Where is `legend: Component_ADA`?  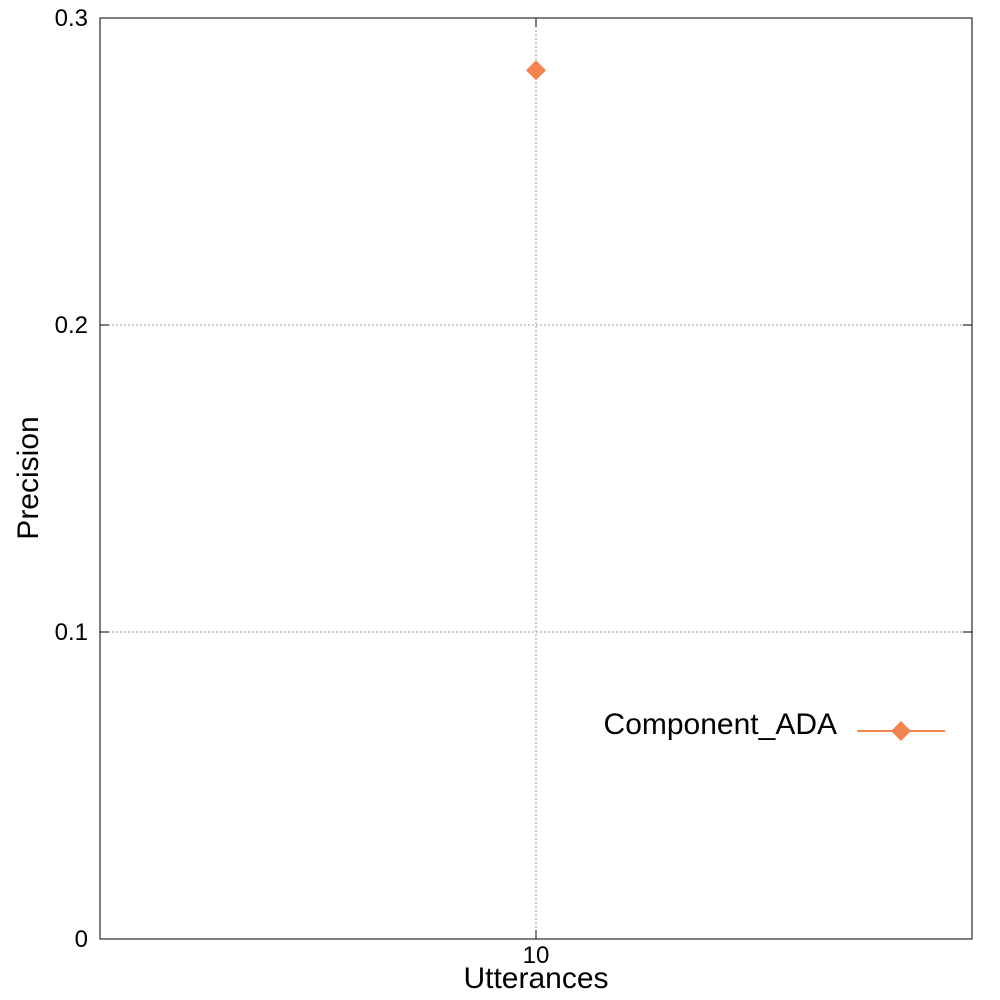
legend: Component_ADA is located at coordinates (774, 724).